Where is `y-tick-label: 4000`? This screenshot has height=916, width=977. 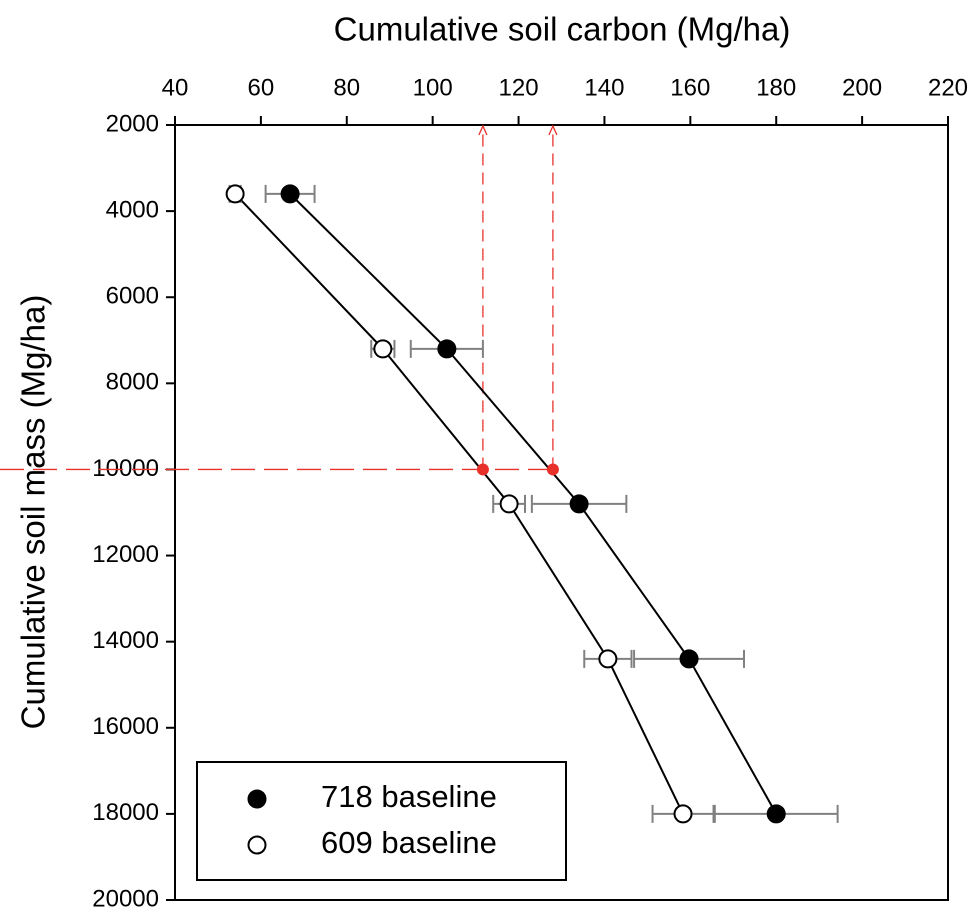 y-tick-label: 4000 is located at coordinates (132, 209).